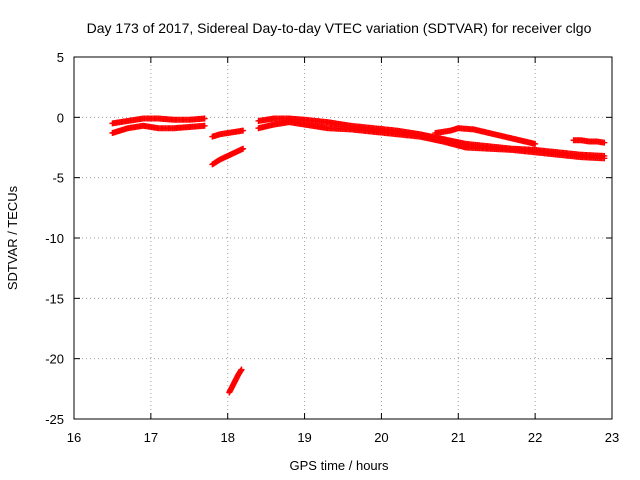 This screenshot has width=640, height=480. Describe the element at coordinates (60, 57) in the screenshot. I see `y-tick-label: 5` at that location.